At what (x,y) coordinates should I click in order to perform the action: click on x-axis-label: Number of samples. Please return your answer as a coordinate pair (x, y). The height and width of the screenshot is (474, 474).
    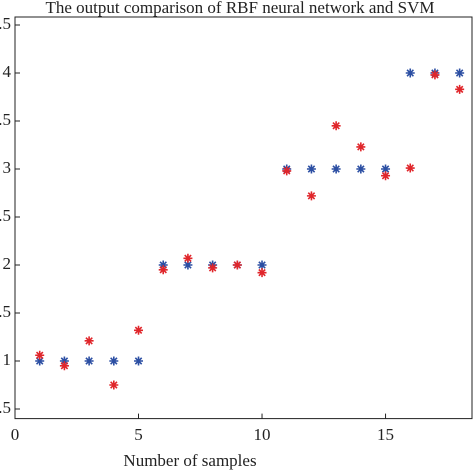
    Looking at the image, I should click on (189, 460).